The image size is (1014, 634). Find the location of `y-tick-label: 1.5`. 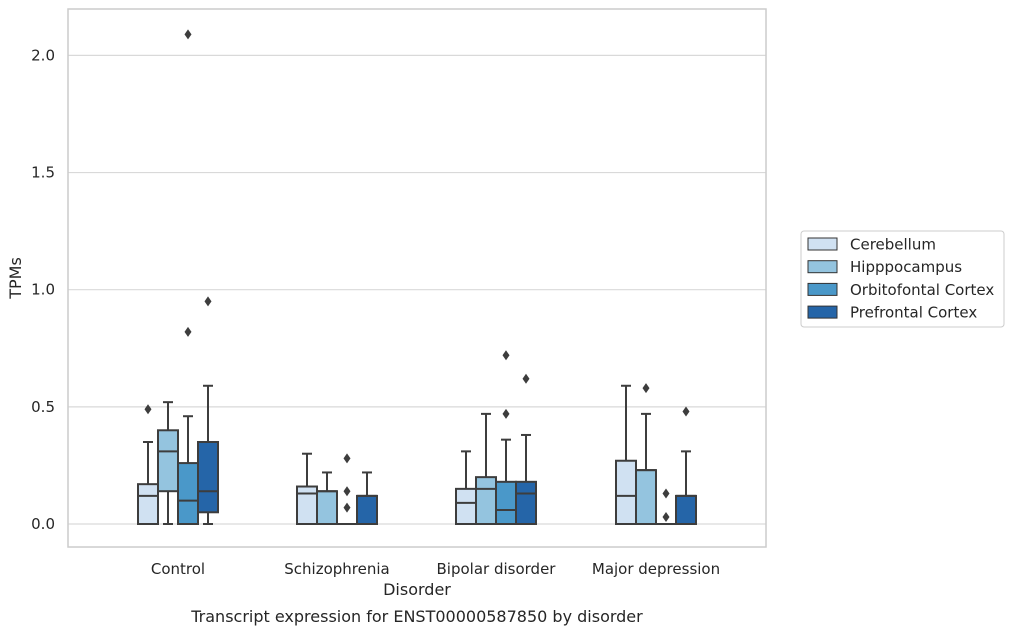

y-tick-label: 1.5 is located at coordinates (43, 173).